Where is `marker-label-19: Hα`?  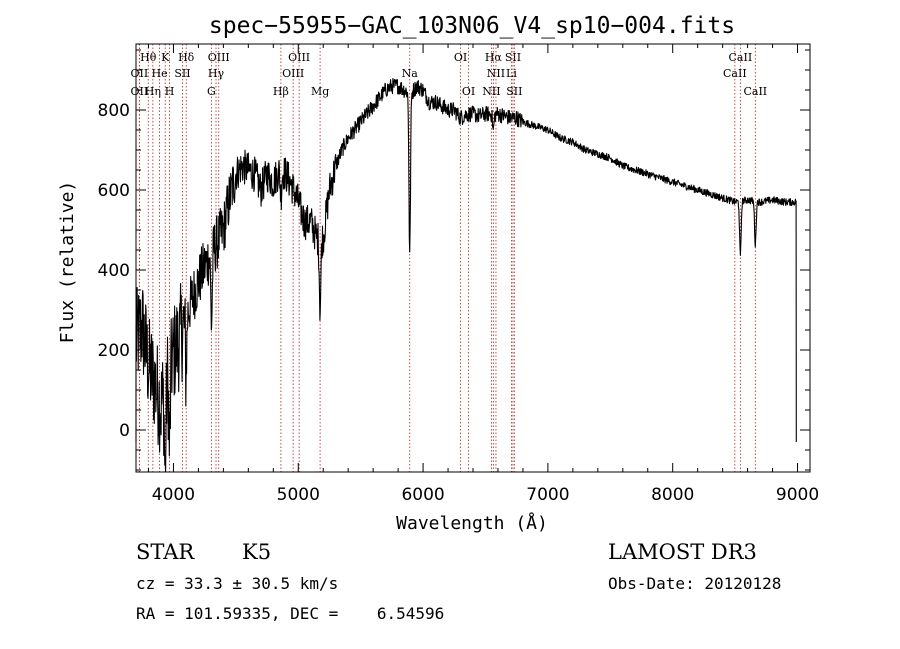 marker-label-19: Hα is located at coordinates (494, 57).